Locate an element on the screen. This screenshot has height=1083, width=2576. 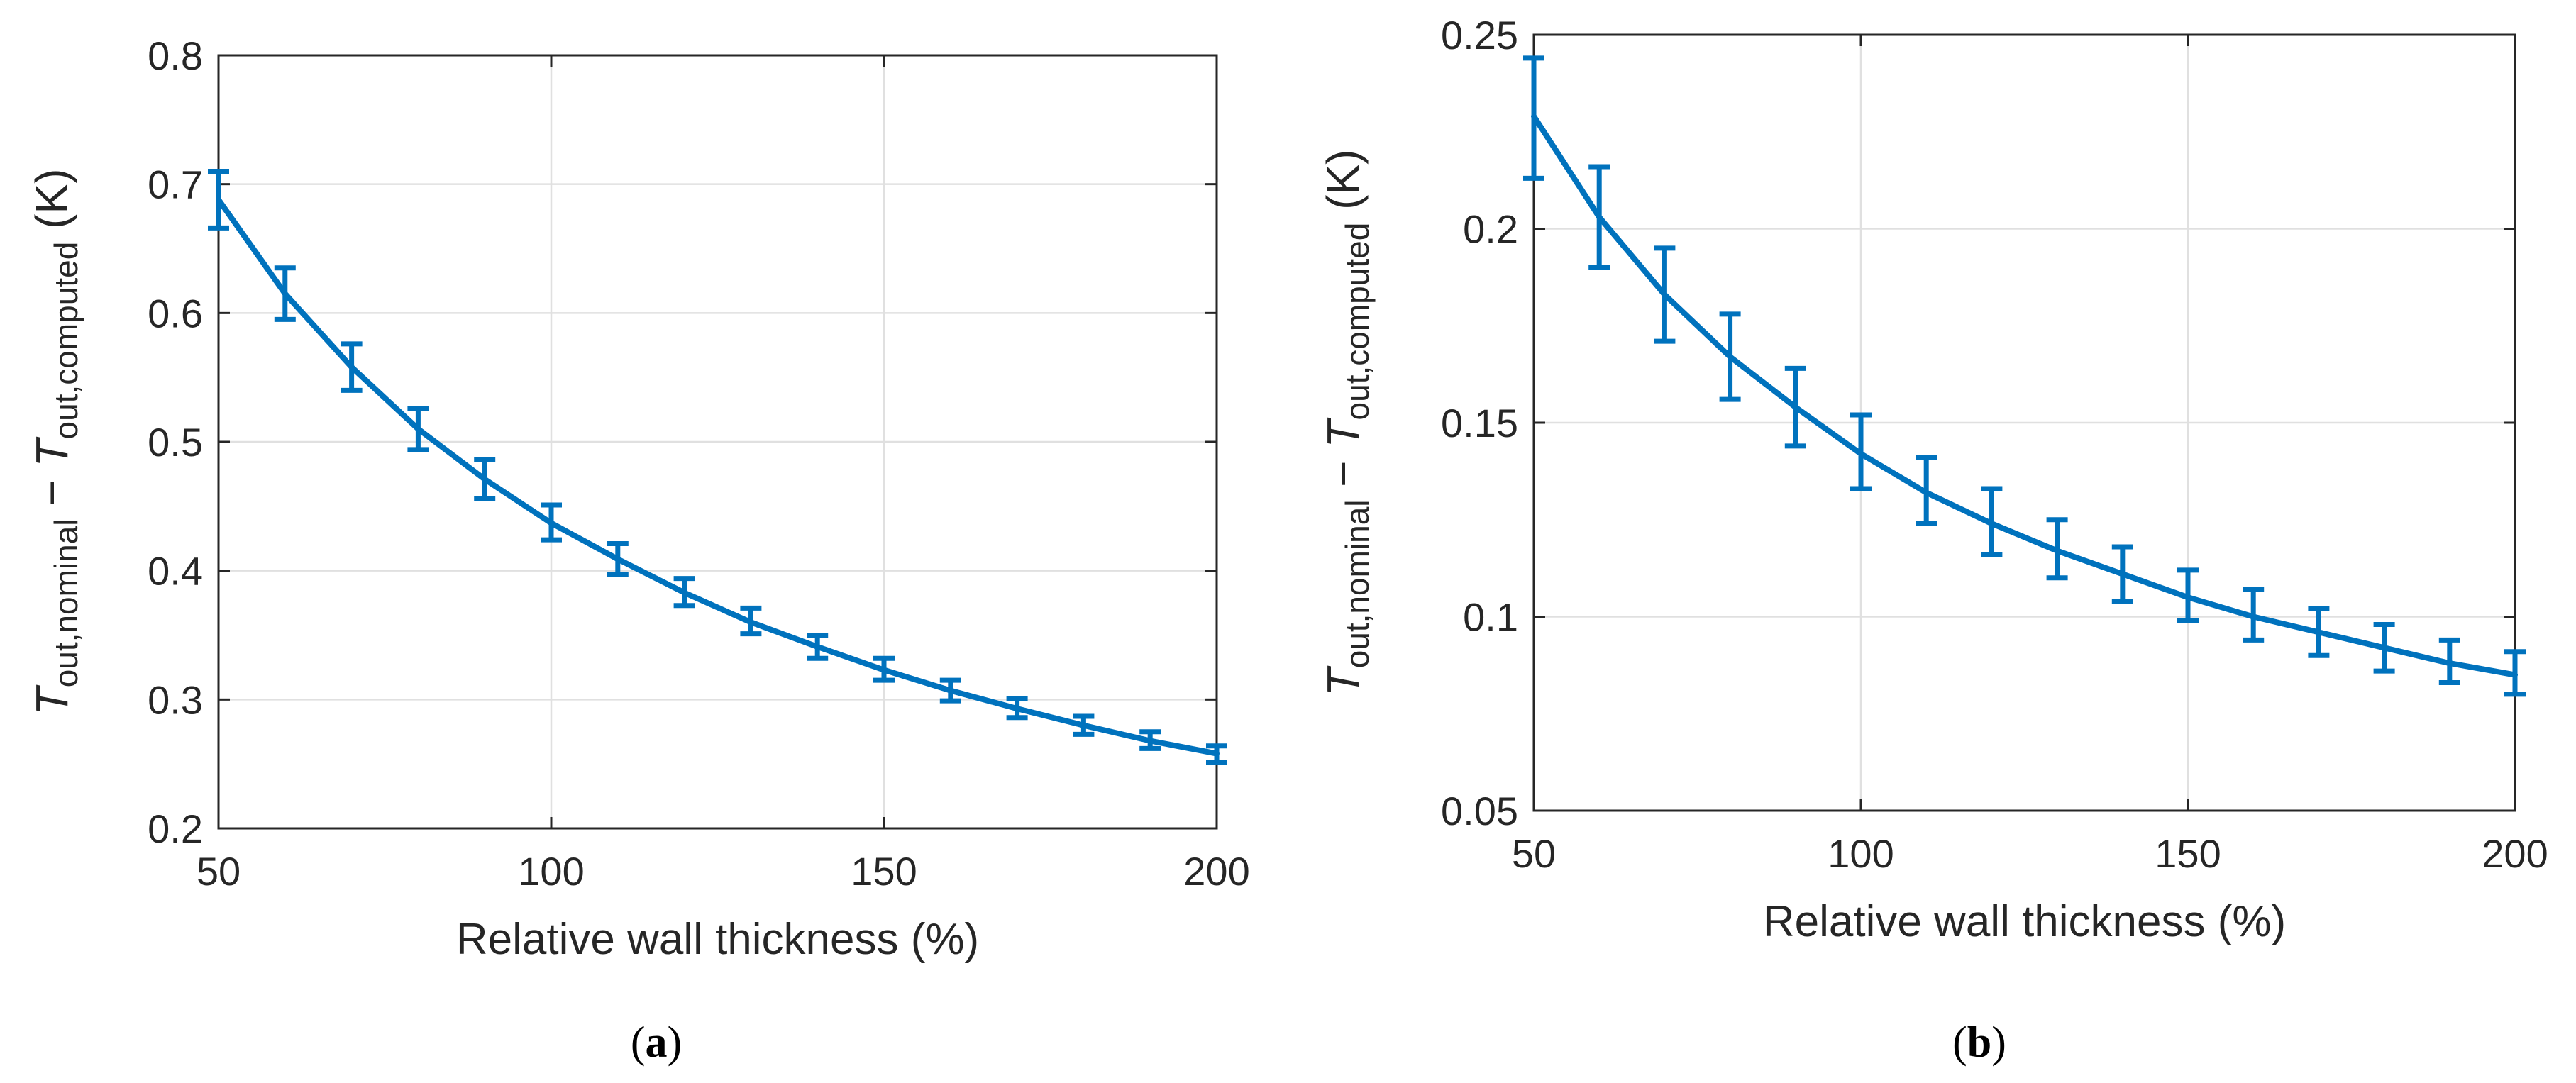
chart-b-ylabel-t1: T is located at coordinates (1343, 681).